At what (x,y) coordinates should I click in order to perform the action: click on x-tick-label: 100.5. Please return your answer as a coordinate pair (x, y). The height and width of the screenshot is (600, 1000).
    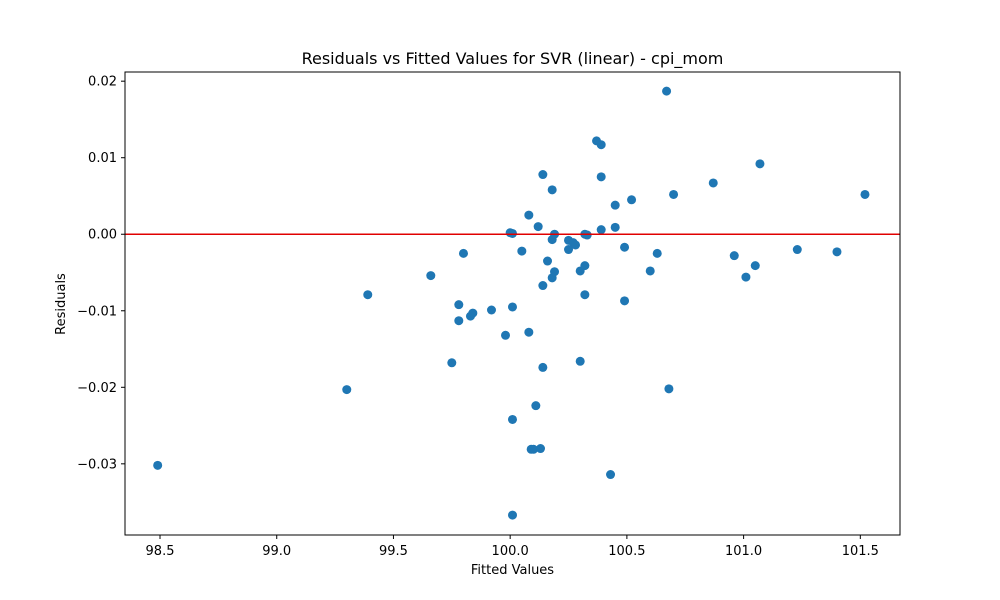
    Looking at the image, I should click on (626, 551).